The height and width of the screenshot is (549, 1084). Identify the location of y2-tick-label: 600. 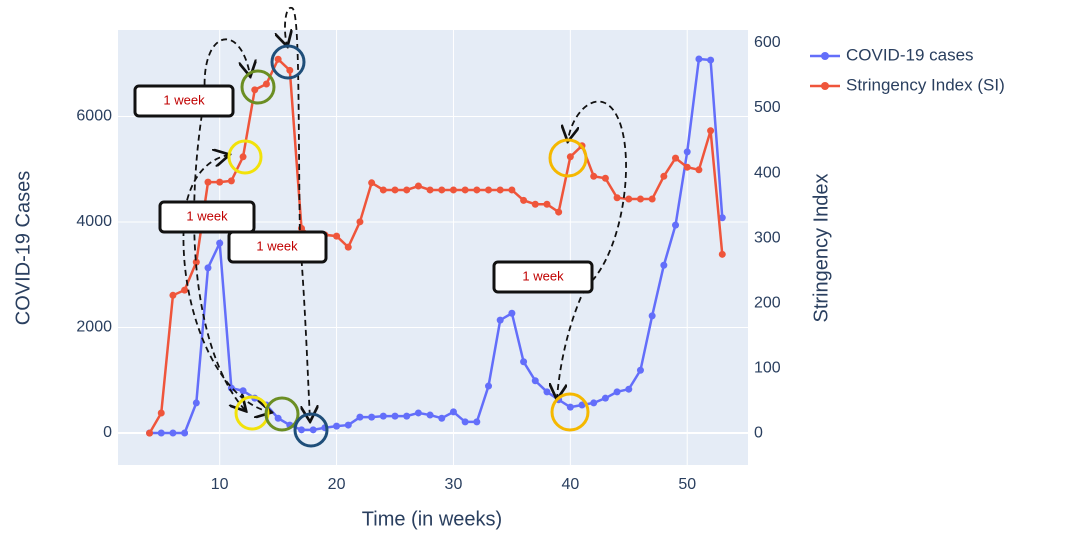
(767, 42).